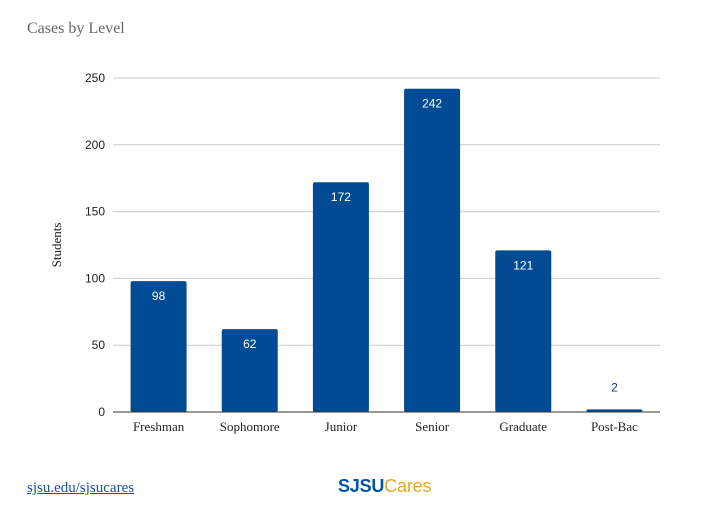  What do you see at coordinates (432, 250) in the screenshot?
I see `bar-senior` at bounding box center [432, 250].